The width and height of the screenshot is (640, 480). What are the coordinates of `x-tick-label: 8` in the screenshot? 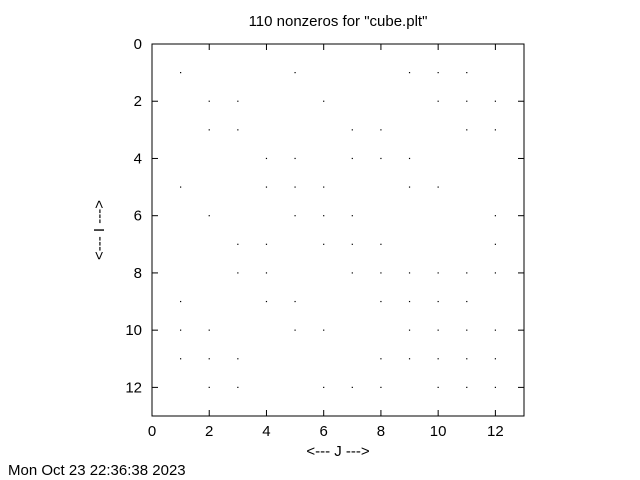 It's located at (381, 431).